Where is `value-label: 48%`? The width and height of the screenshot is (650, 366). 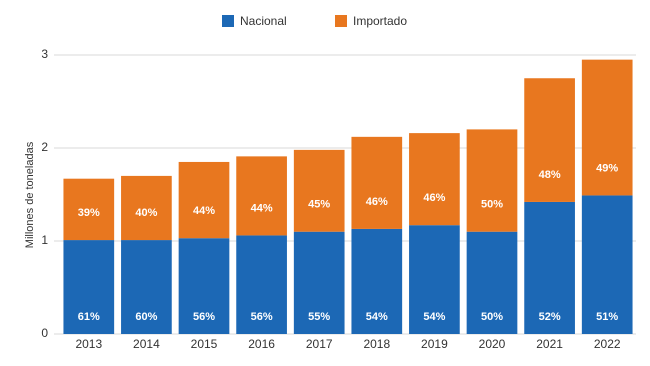
value-label: 48% is located at coordinates (550, 175).